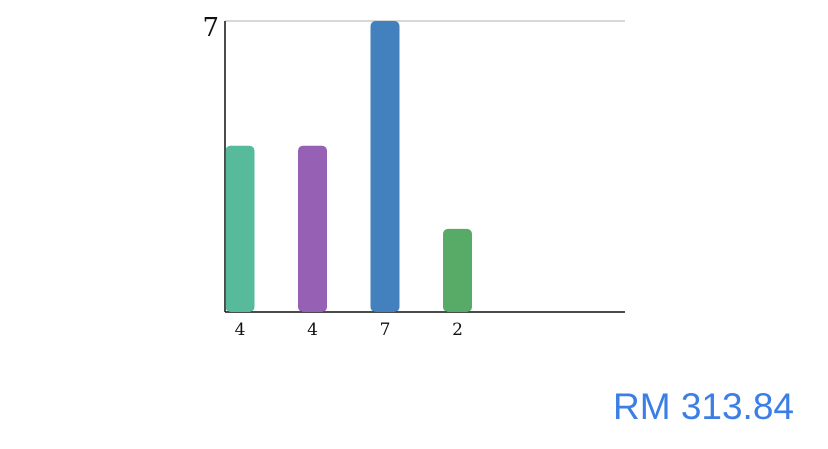 This screenshot has width=828, height=449. I want to click on y-axis-max-label: 7, so click(210, 28).